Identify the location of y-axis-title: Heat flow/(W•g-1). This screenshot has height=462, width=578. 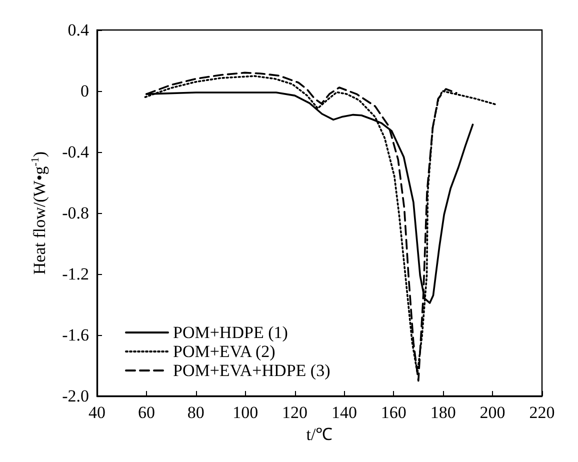
(39, 213).